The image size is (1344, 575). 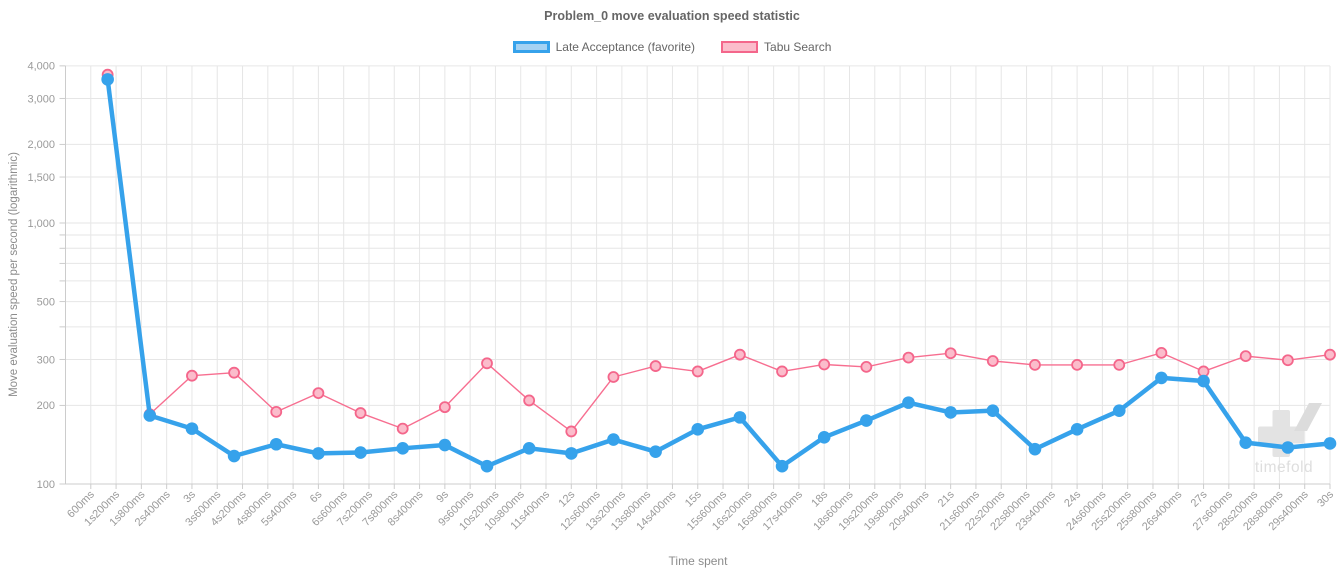 What do you see at coordinates (1308, 417) in the screenshot?
I see `watermark-logo-slash` at bounding box center [1308, 417].